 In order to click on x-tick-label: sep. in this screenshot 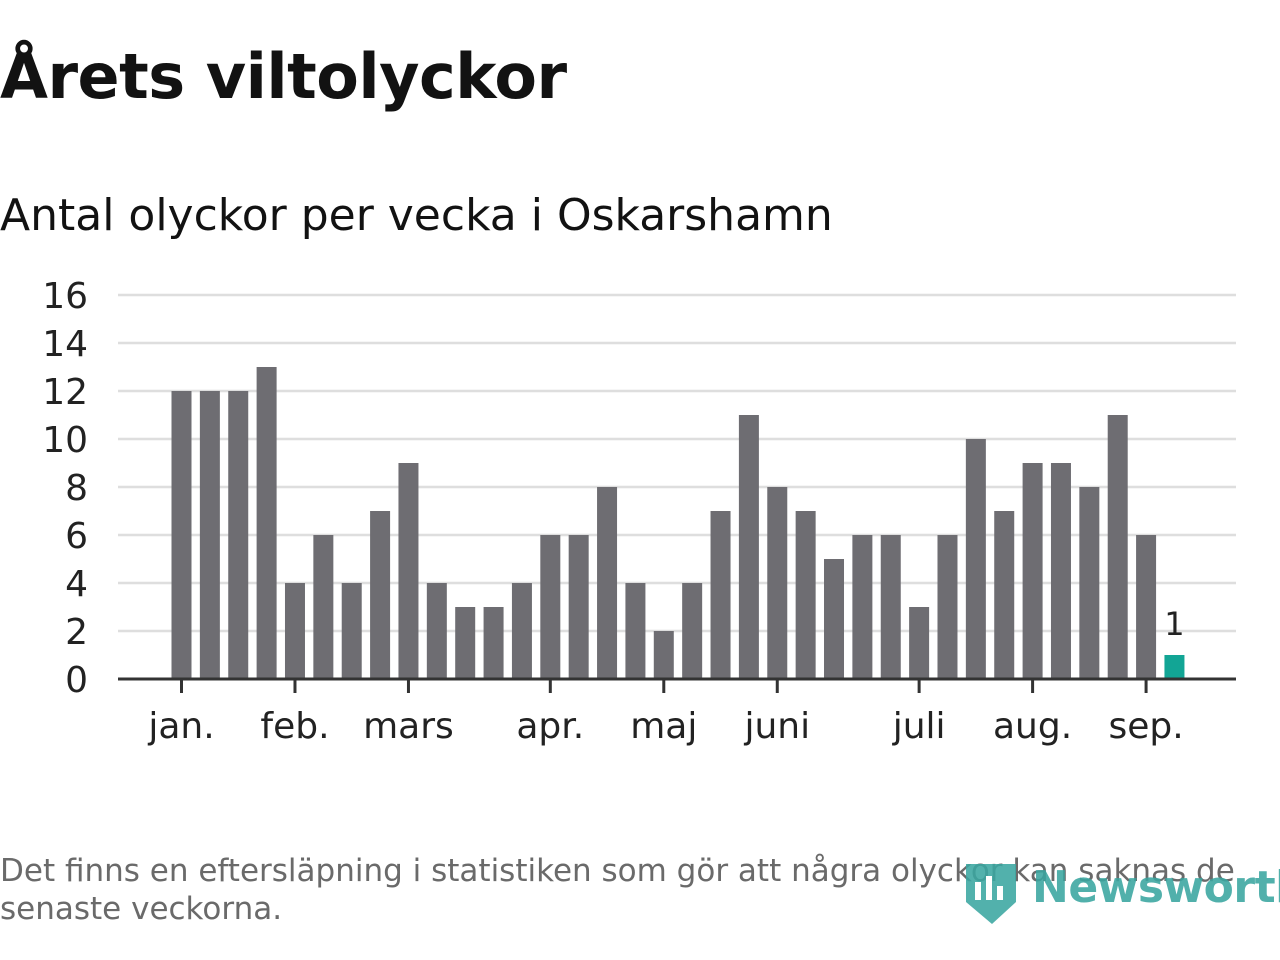, I will do `click(1145, 726)`.